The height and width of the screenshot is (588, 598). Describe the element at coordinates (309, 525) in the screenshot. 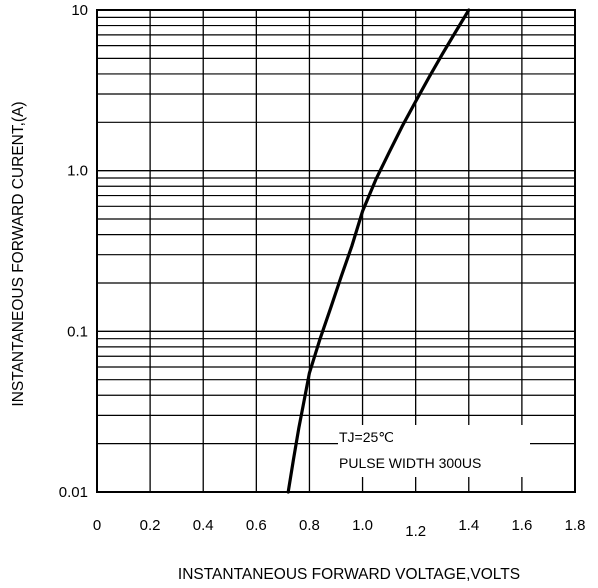

I see `x-tick-label: 0.8` at that location.